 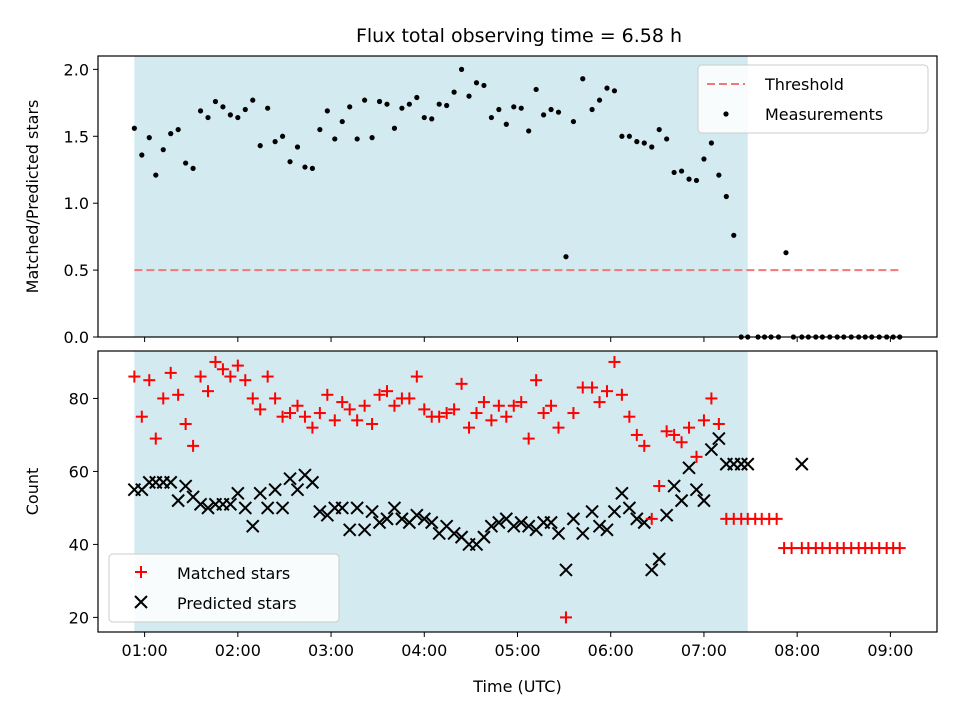 What do you see at coordinates (76, 337) in the screenshot?
I see `y-tick-label: 0.0` at bounding box center [76, 337].